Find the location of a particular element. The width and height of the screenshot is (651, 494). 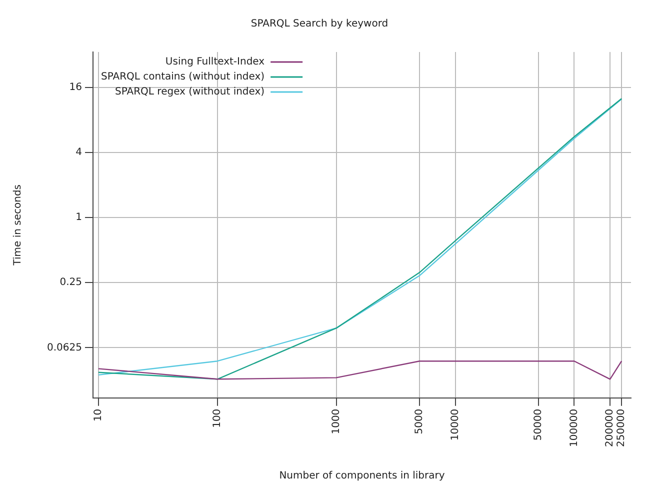

y-tick-label: 16 is located at coordinates (75, 87).